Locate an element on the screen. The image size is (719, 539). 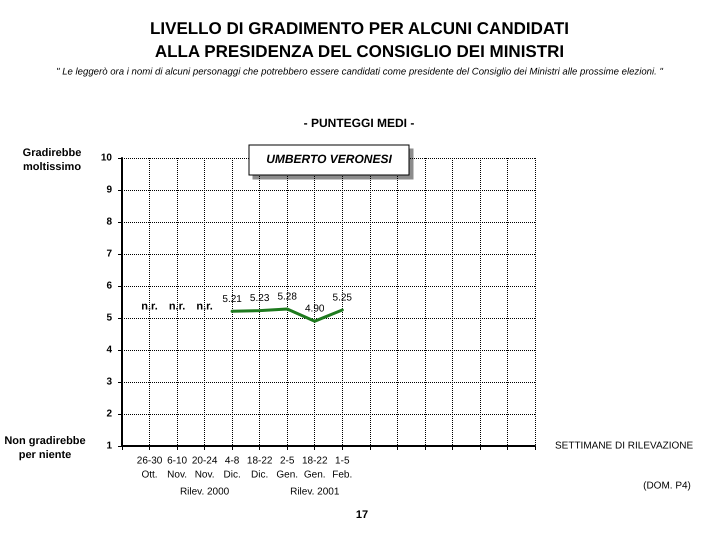
y-tick-label: 1 is located at coordinates (109, 446).